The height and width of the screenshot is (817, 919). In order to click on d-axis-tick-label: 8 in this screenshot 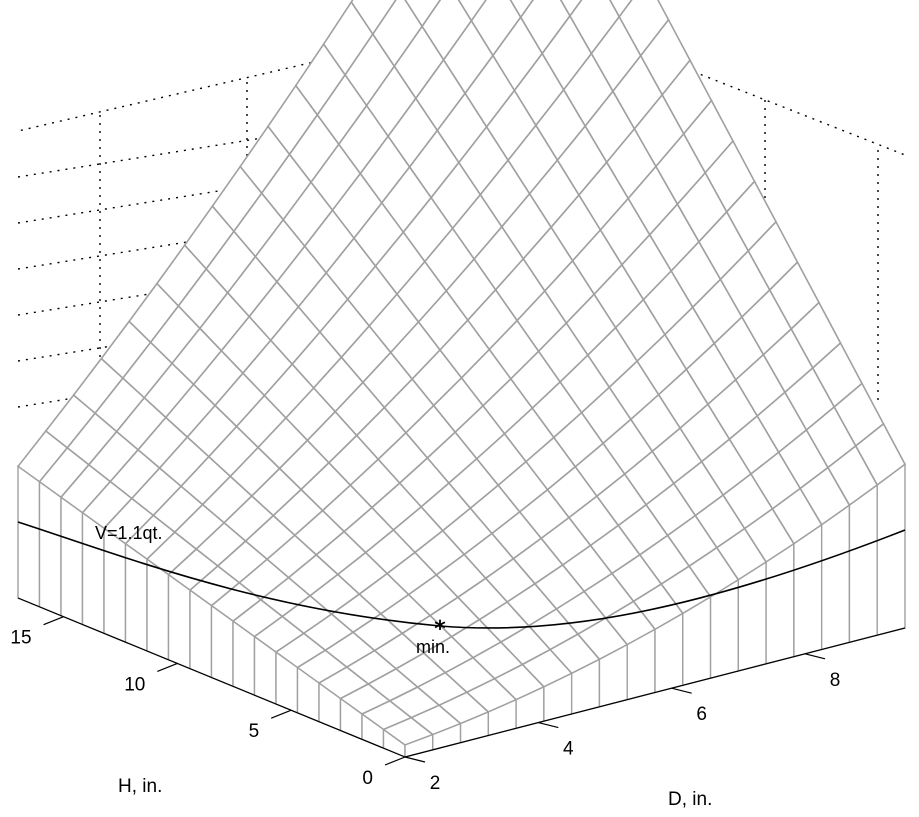, I will do `click(835, 680)`.